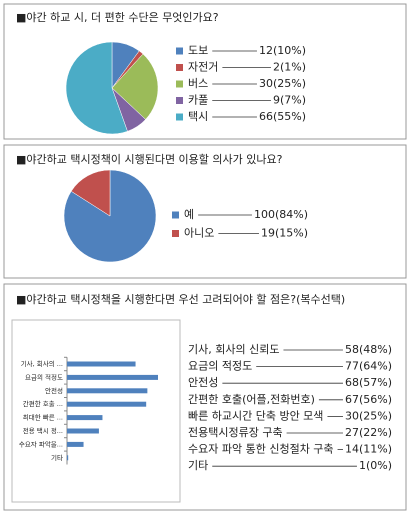 The height and width of the screenshot is (514, 412). I want to click on list-label: 기사, 회사의 신뢰도, so click(233, 349).